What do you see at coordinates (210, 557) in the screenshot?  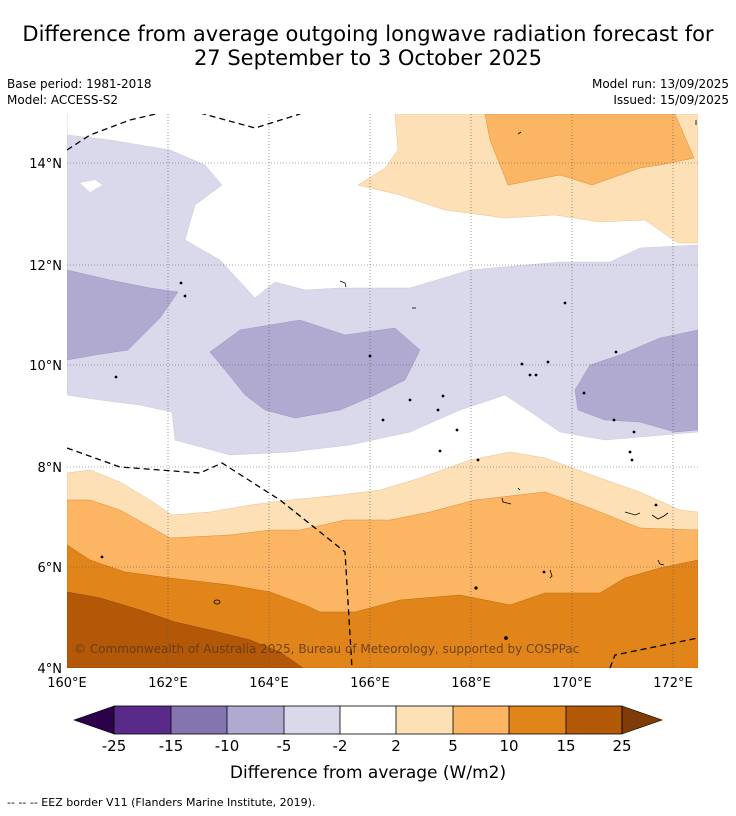 I see `eez-border-central` at bounding box center [210, 557].